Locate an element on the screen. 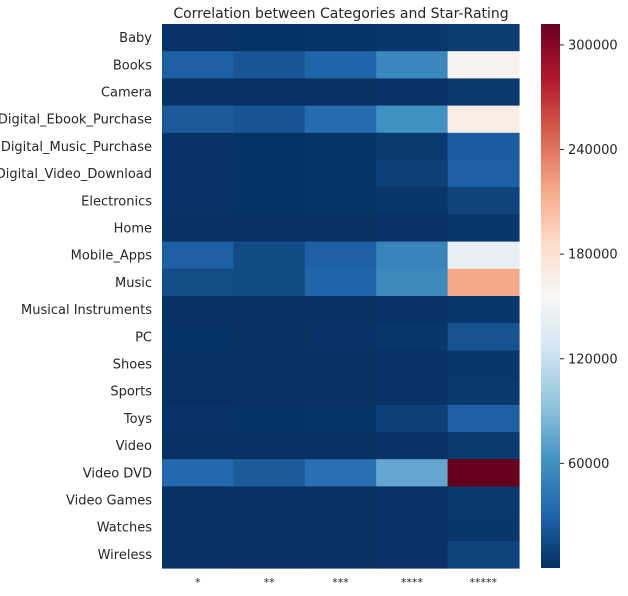 The height and width of the screenshot is (596, 628). row-label: Shoes is located at coordinates (132, 365).